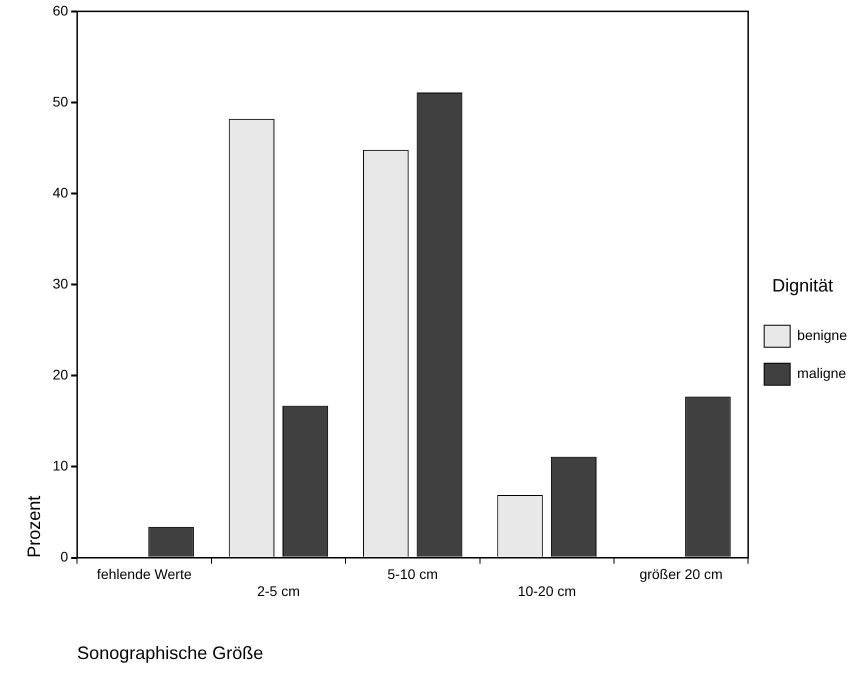 The image size is (867, 699). Describe the element at coordinates (412, 574) in the screenshot. I see `x-tick-label: 5-10 cm` at that location.